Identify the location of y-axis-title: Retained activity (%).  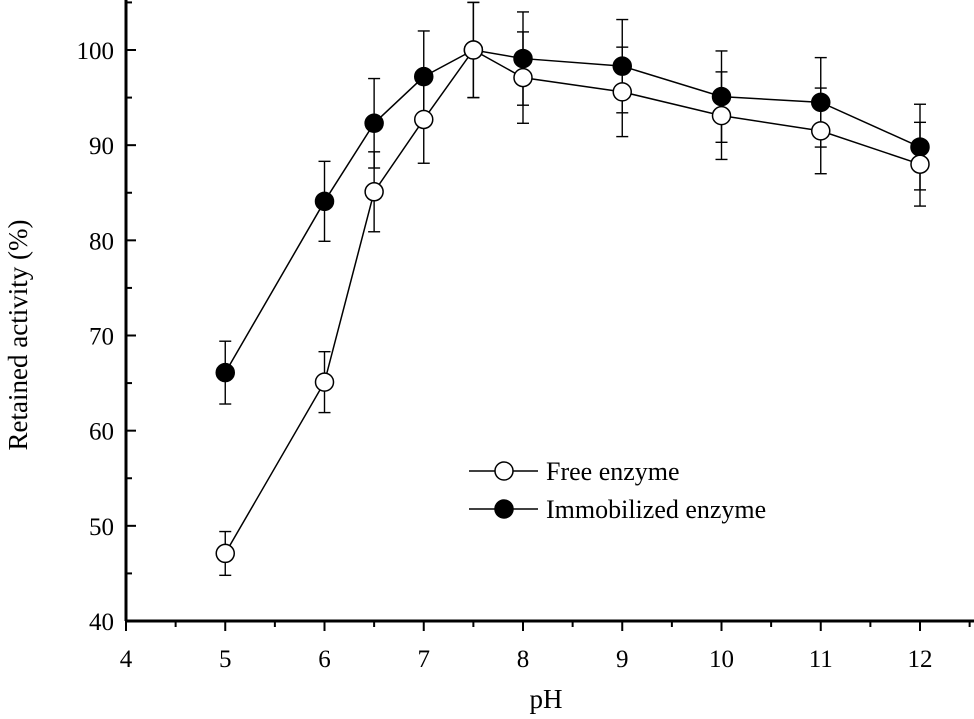
(18, 335).